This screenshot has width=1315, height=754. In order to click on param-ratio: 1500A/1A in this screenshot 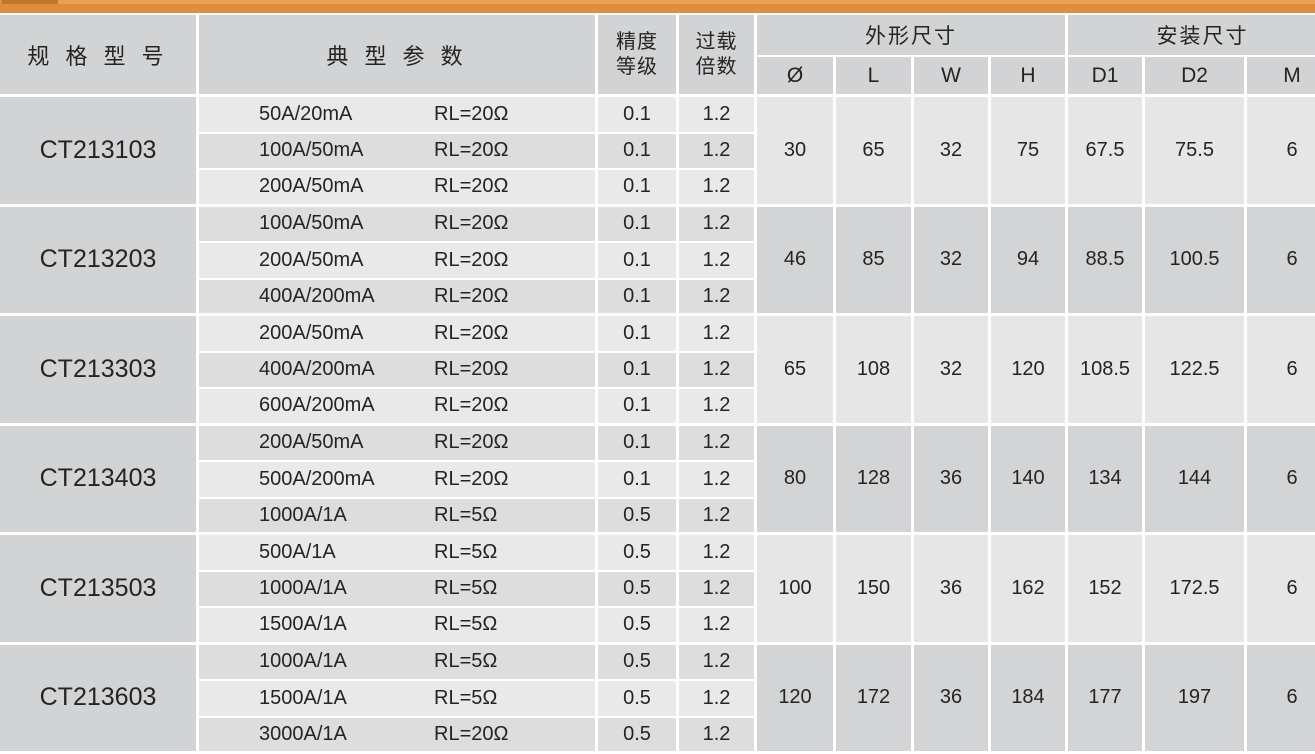, I will do `click(346, 698)`.